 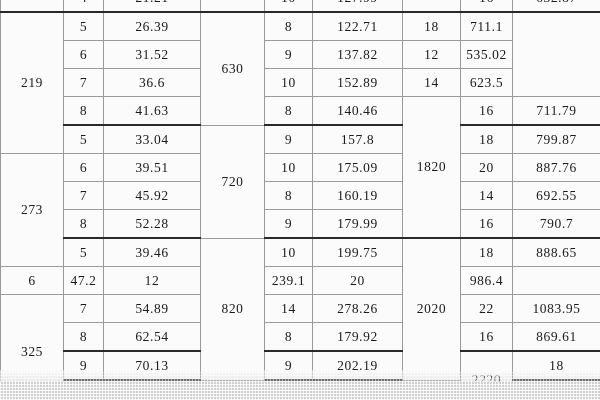 I want to click on table-row: 8 62.54 8 179.92 16 869.61, so click(x=300, y=337).